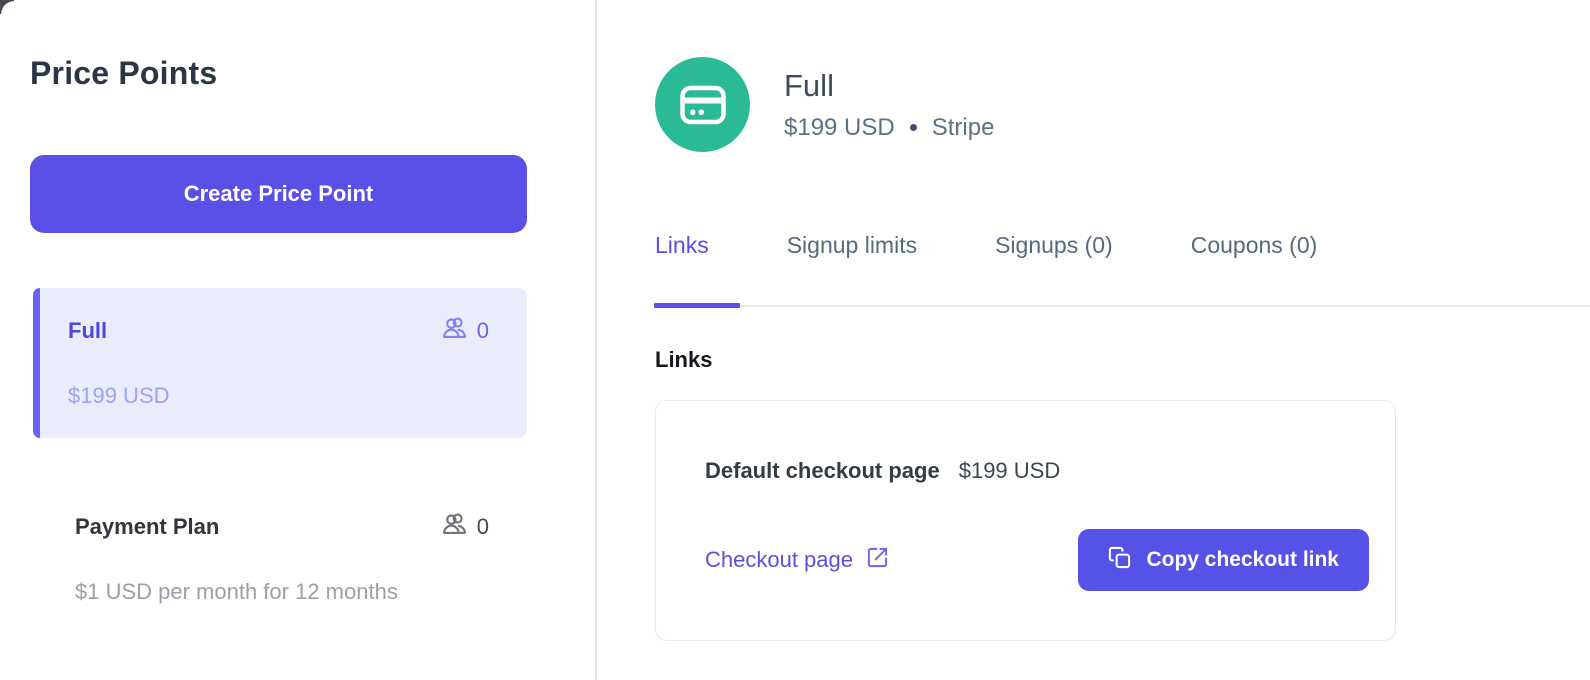 The image size is (1590, 680). What do you see at coordinates (1054, 245) in the screenshot?
I see `tab-signups: Signups (0)` at bounding box center [1054, 245].